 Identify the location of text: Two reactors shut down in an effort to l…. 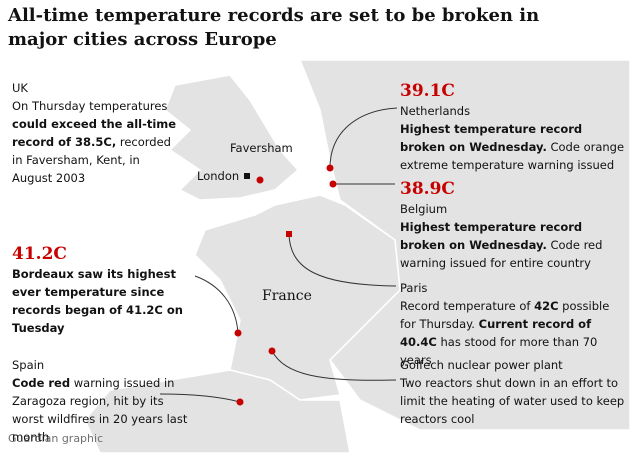
(512, 401).